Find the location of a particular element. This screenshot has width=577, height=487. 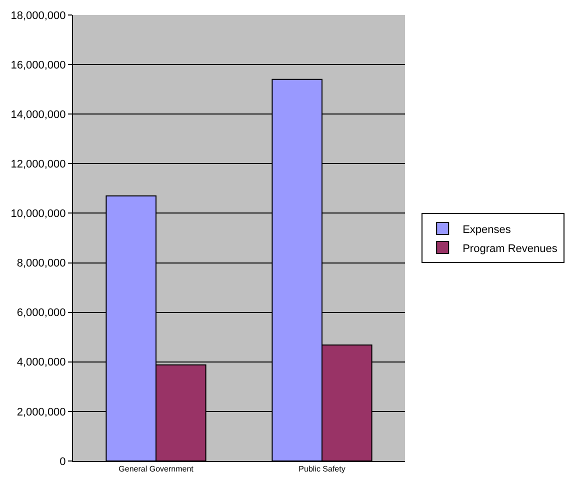

y-tick-label: 16,000,000 is located at coordinates (38, 65).